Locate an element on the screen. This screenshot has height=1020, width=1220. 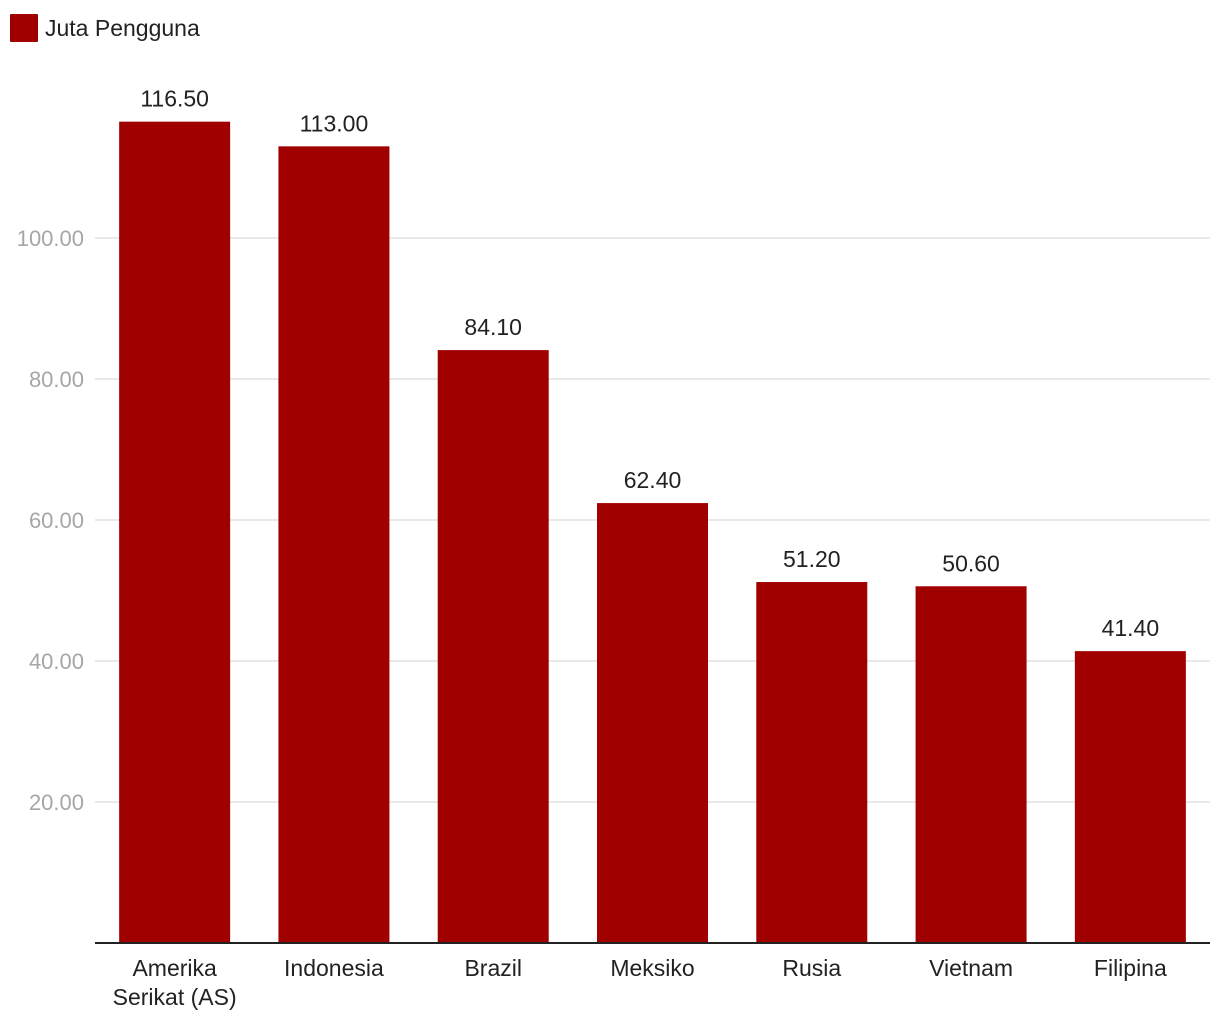
y-tick-label: 20.00 is located at coordinates (56, 802).